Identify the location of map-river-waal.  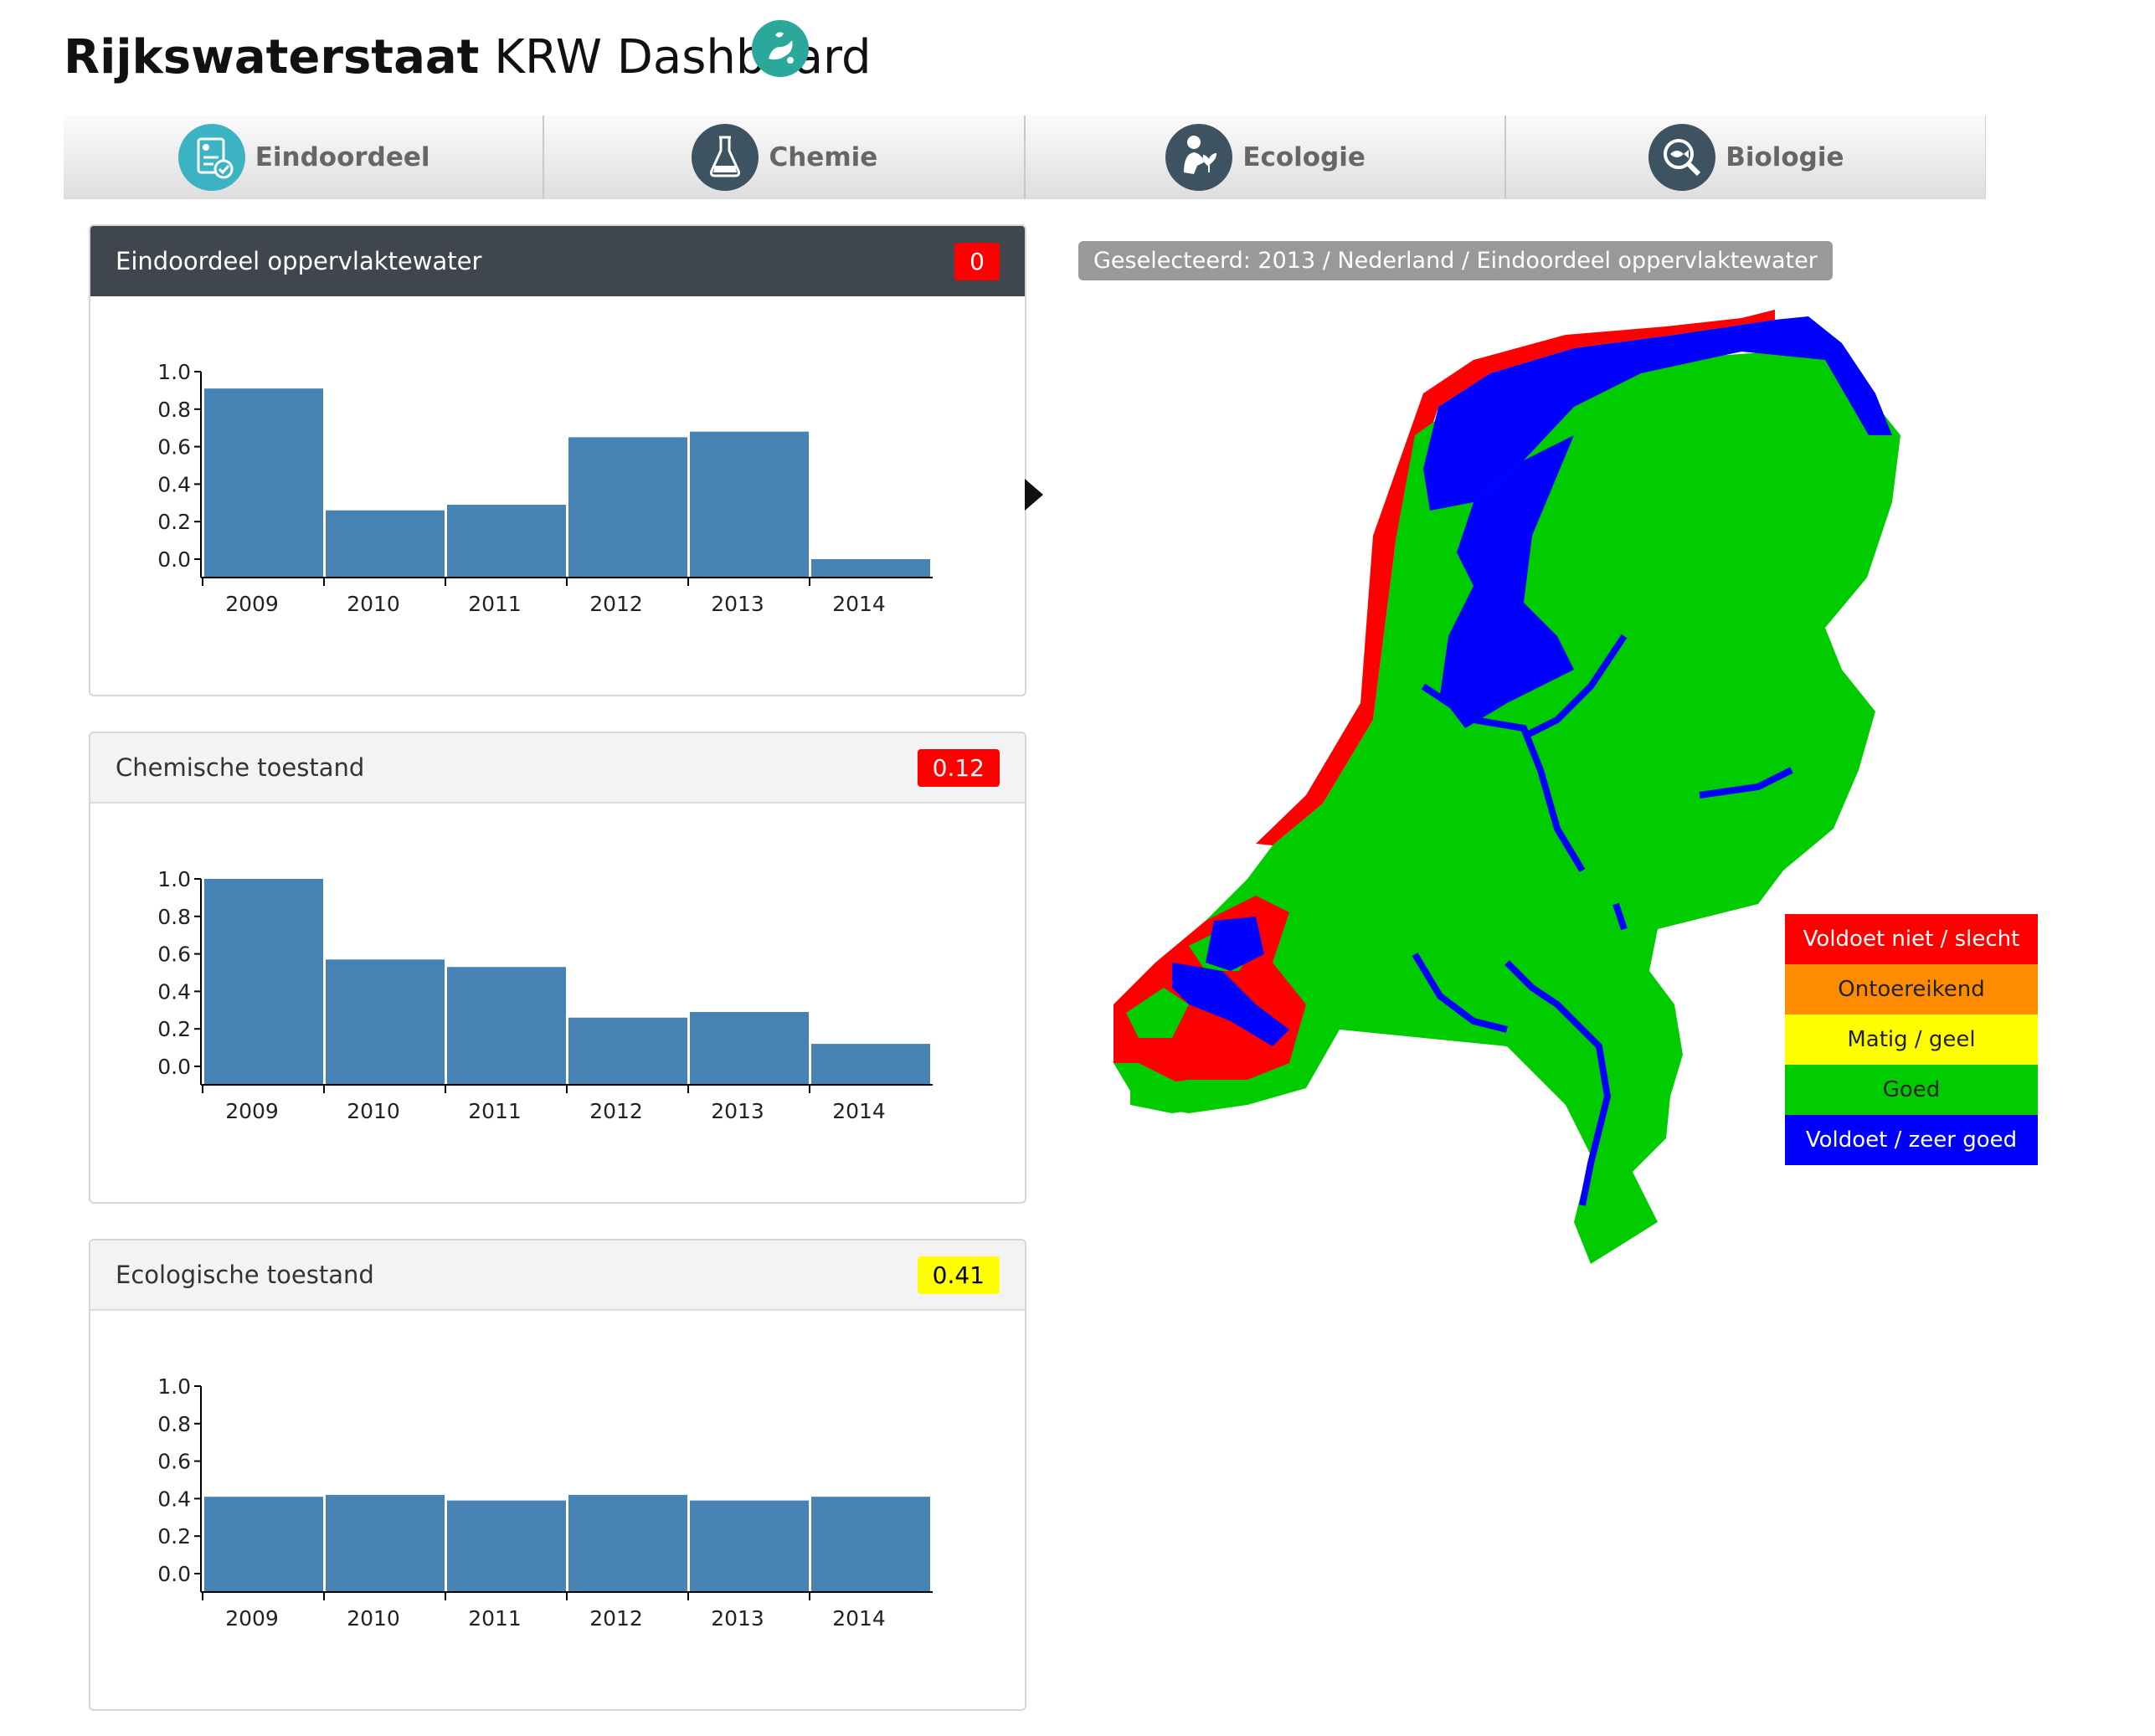
(1460, 992).